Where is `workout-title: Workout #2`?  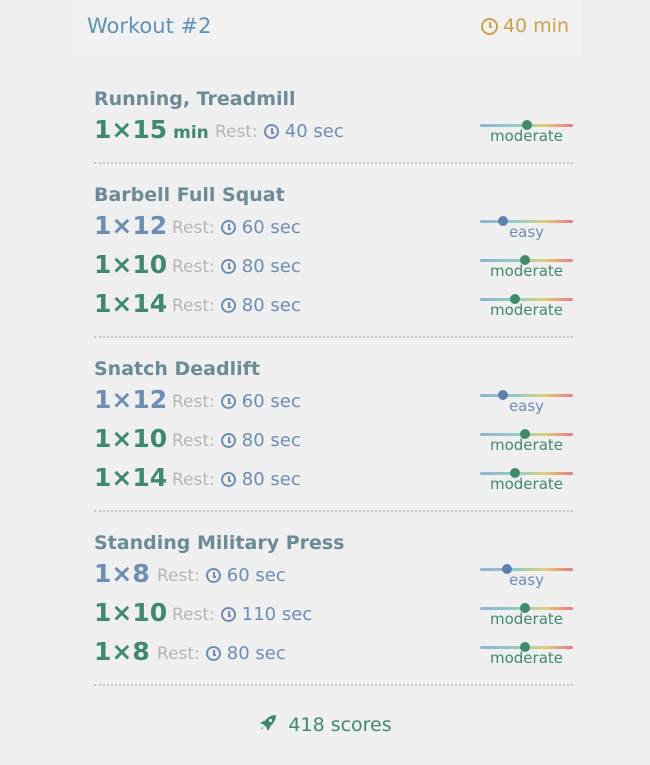 workout-title: Workout #2 is located at coordinates (149, 26).